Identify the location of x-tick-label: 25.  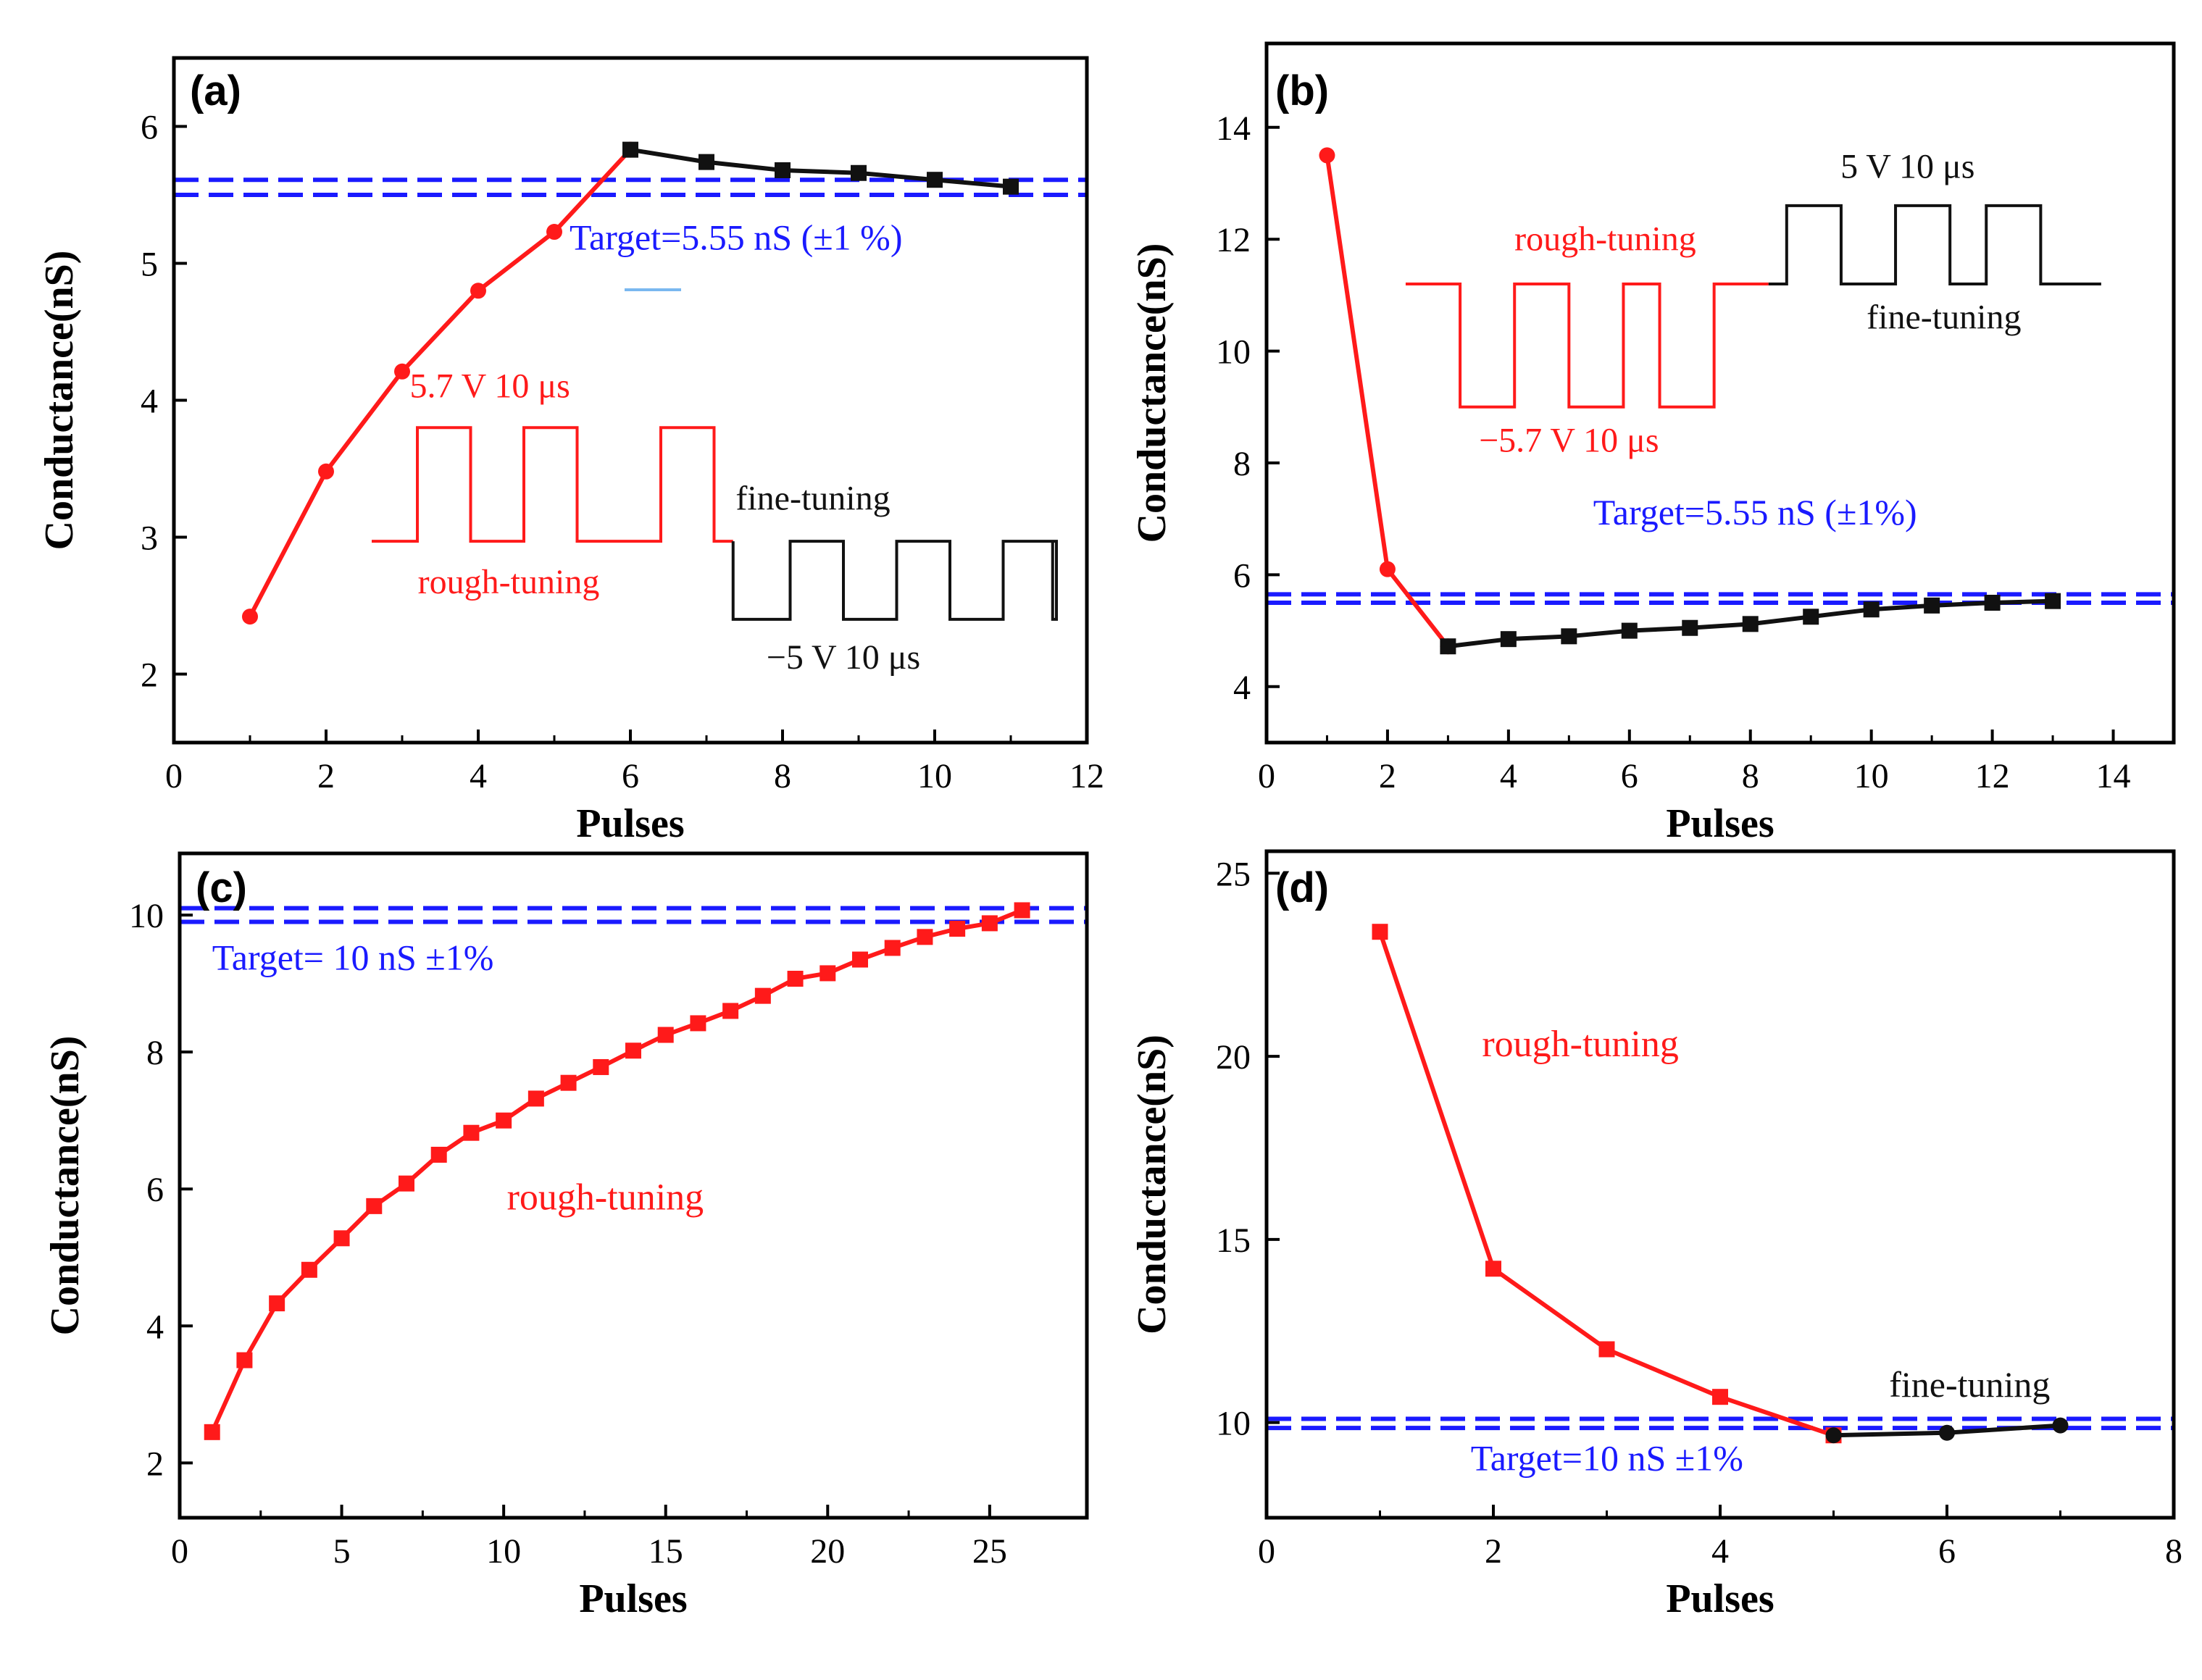
(989, 1551).